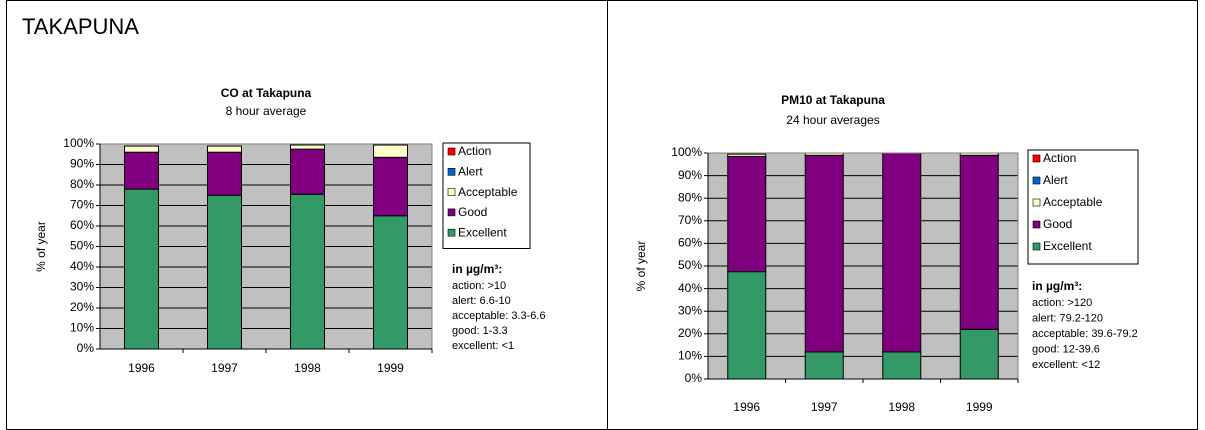 This screenshot has height=430, width=1205. I want to click on chart-title: CO at Takapuna, so click(266, 93).